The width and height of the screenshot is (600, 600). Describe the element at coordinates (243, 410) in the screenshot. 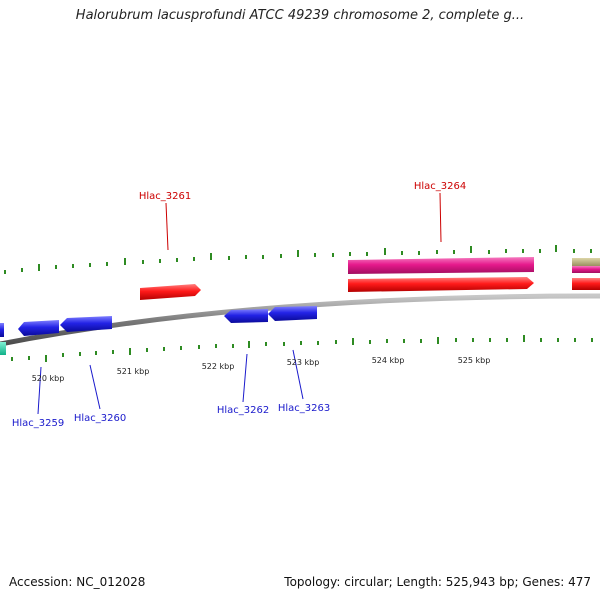

I see `gene-label-hlac-3262: Hlac_3262` at that location.